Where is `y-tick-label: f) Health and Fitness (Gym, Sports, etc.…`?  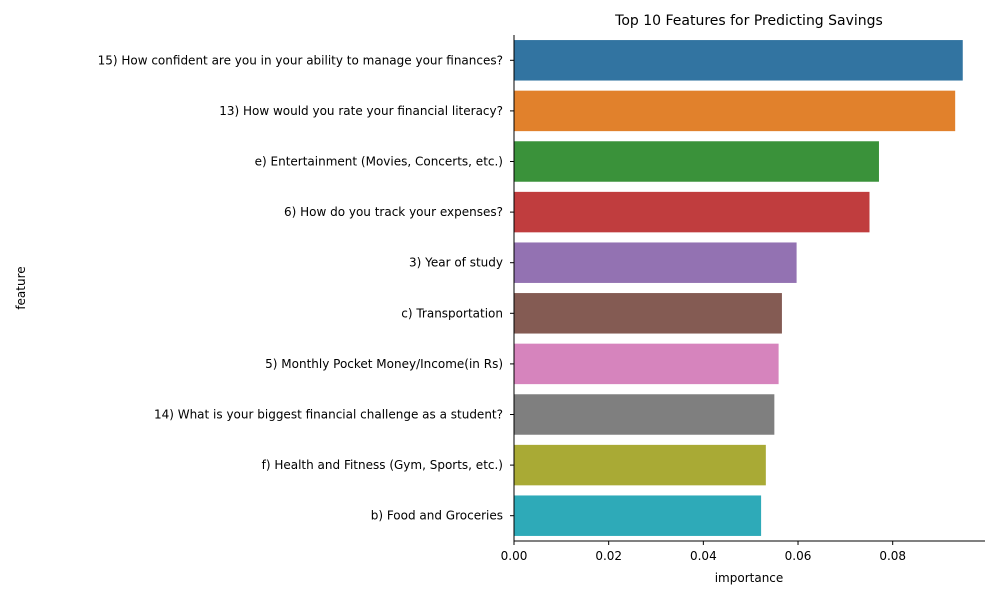 y-tick-label: f) Health and Fitness (Gym, Sports, etc.… is located at coordinates (382, 465).